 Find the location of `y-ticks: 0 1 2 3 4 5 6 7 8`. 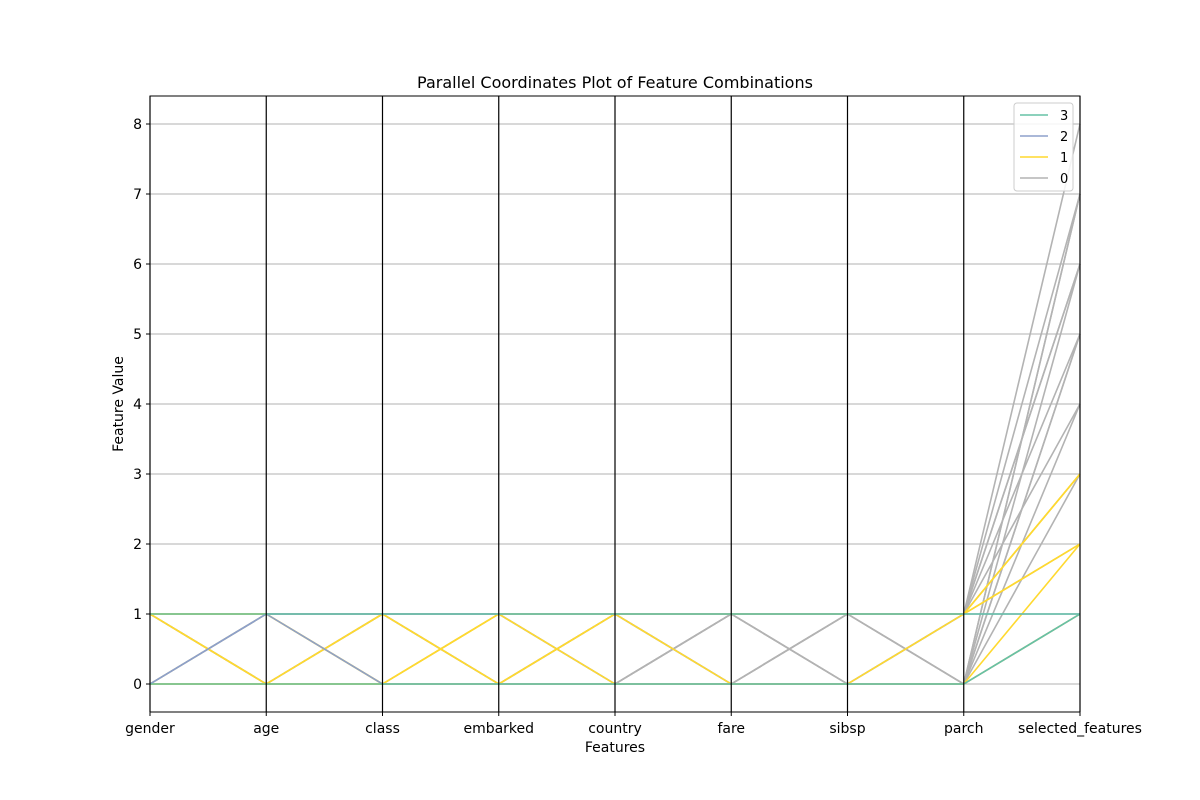

y-ticks: 0 1 2 3 4 5 6 7 8 is located at coordinates (141, 405).